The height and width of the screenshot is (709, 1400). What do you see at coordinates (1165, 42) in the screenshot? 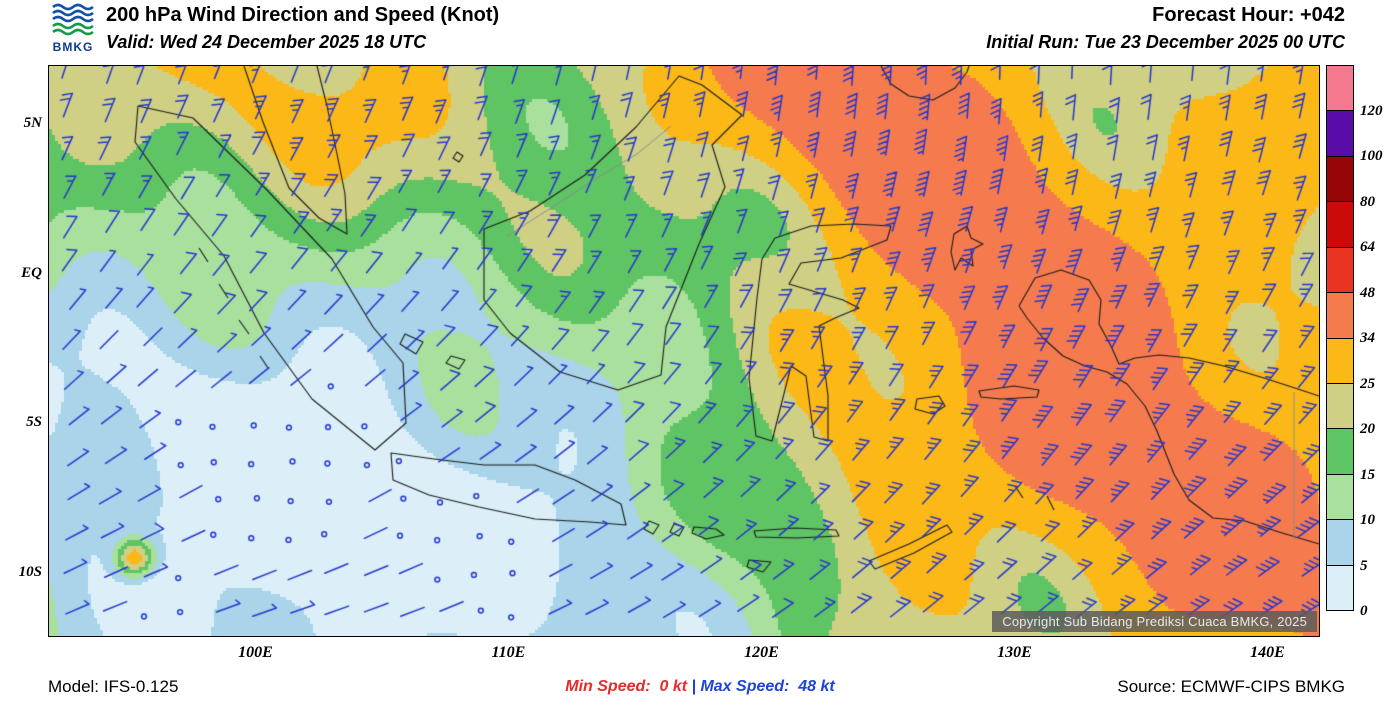
I see `initial-run-label: Initial Run: Tue 23 December 2025 00 UTC` at bounding box center [1165, 42].